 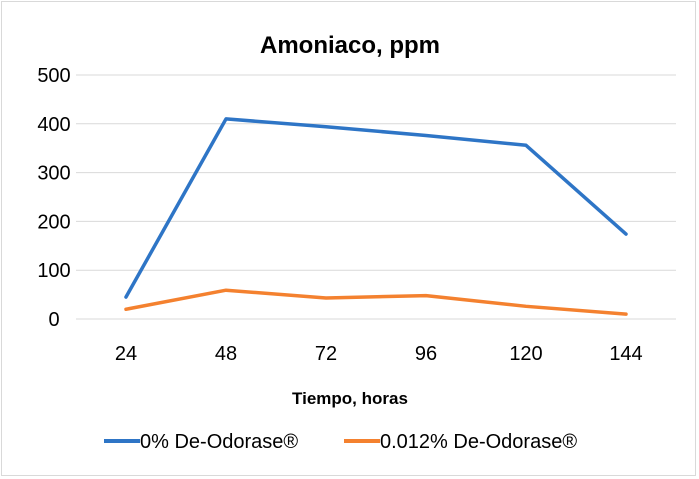 What do you see at coordinates (340, 442) in the screenshot?
I see `legend: 0% De-Odorase® 0.012% De-Odorase®` at bounding box center [340, 442].